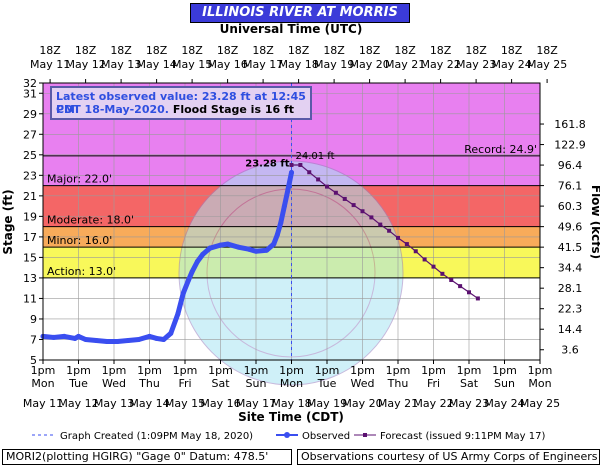  Describe the element at coordinates (33, 339) in the screenshot. I see `y-tick-label: 7` at that location.